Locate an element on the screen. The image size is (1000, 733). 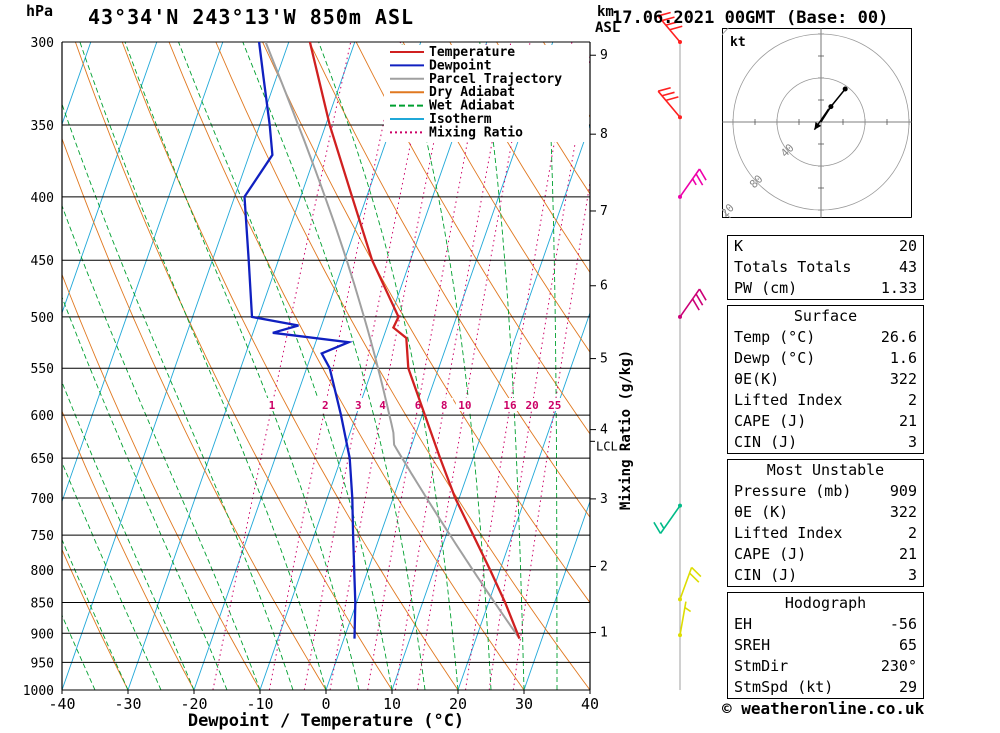
chart-text: LCL is located at coordinates (607, 446).